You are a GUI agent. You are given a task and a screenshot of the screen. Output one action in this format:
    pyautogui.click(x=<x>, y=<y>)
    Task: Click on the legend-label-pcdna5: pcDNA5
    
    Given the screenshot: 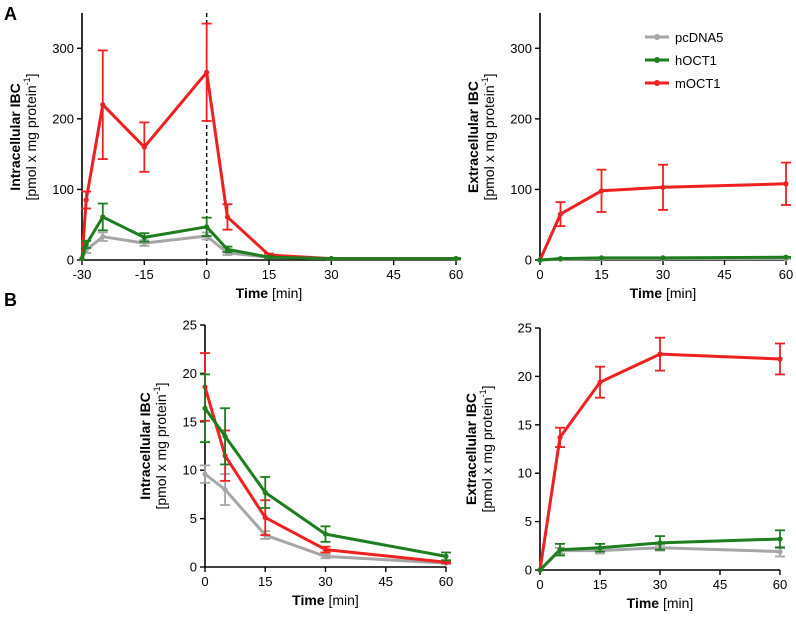 What is the action you would take?
    pyautogui.click(x=699, y=37)
    